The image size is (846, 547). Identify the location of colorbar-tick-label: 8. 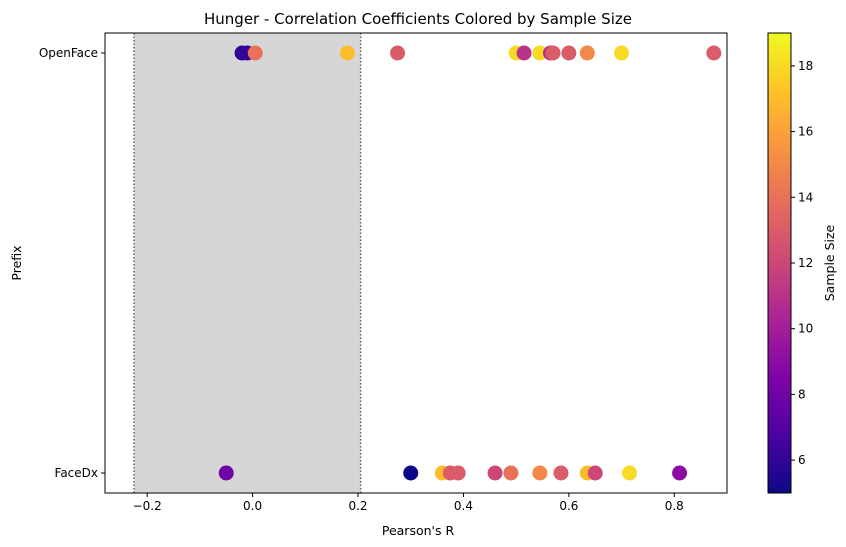
(802, 394).